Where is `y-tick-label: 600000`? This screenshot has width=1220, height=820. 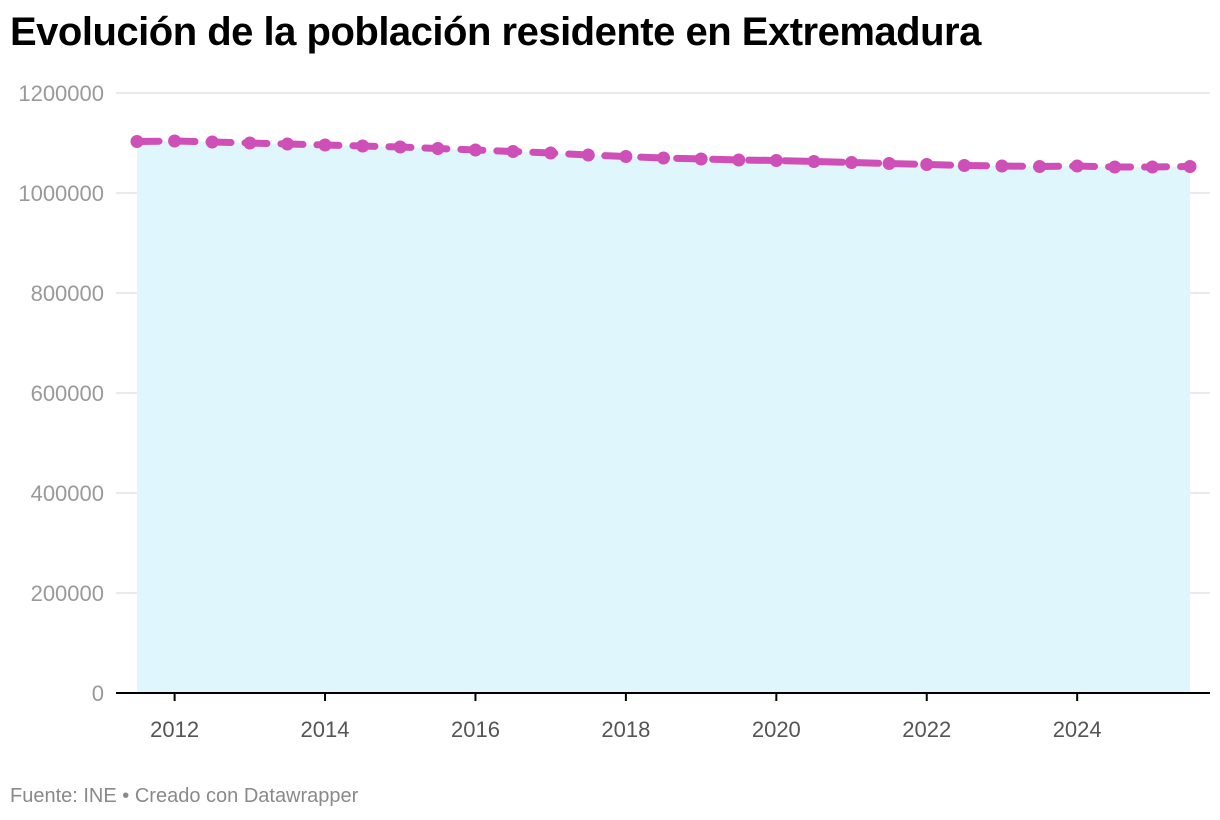 y-tick-label: 600000 is located at coordinates (67, 393).